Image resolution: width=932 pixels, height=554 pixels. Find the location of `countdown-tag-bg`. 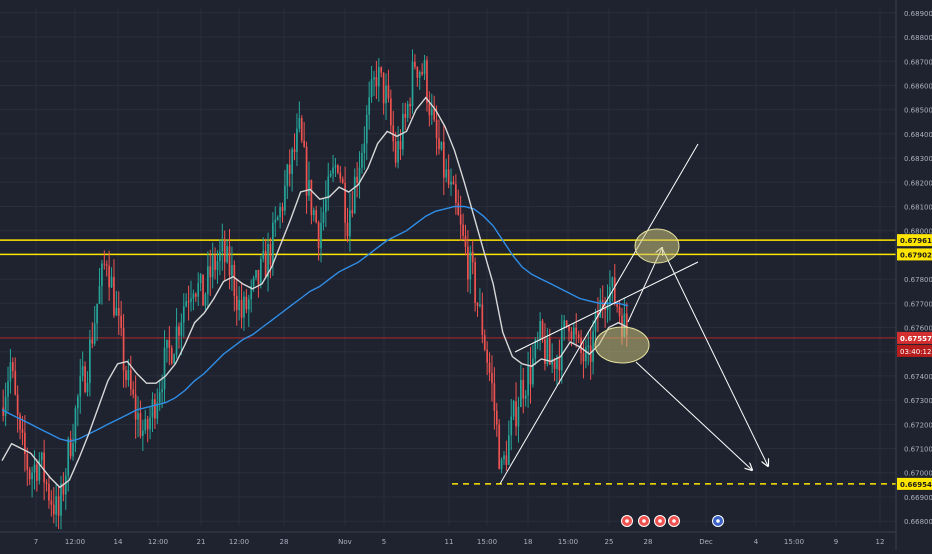

countdown-tag-bg is located at coordinates (914, 350).